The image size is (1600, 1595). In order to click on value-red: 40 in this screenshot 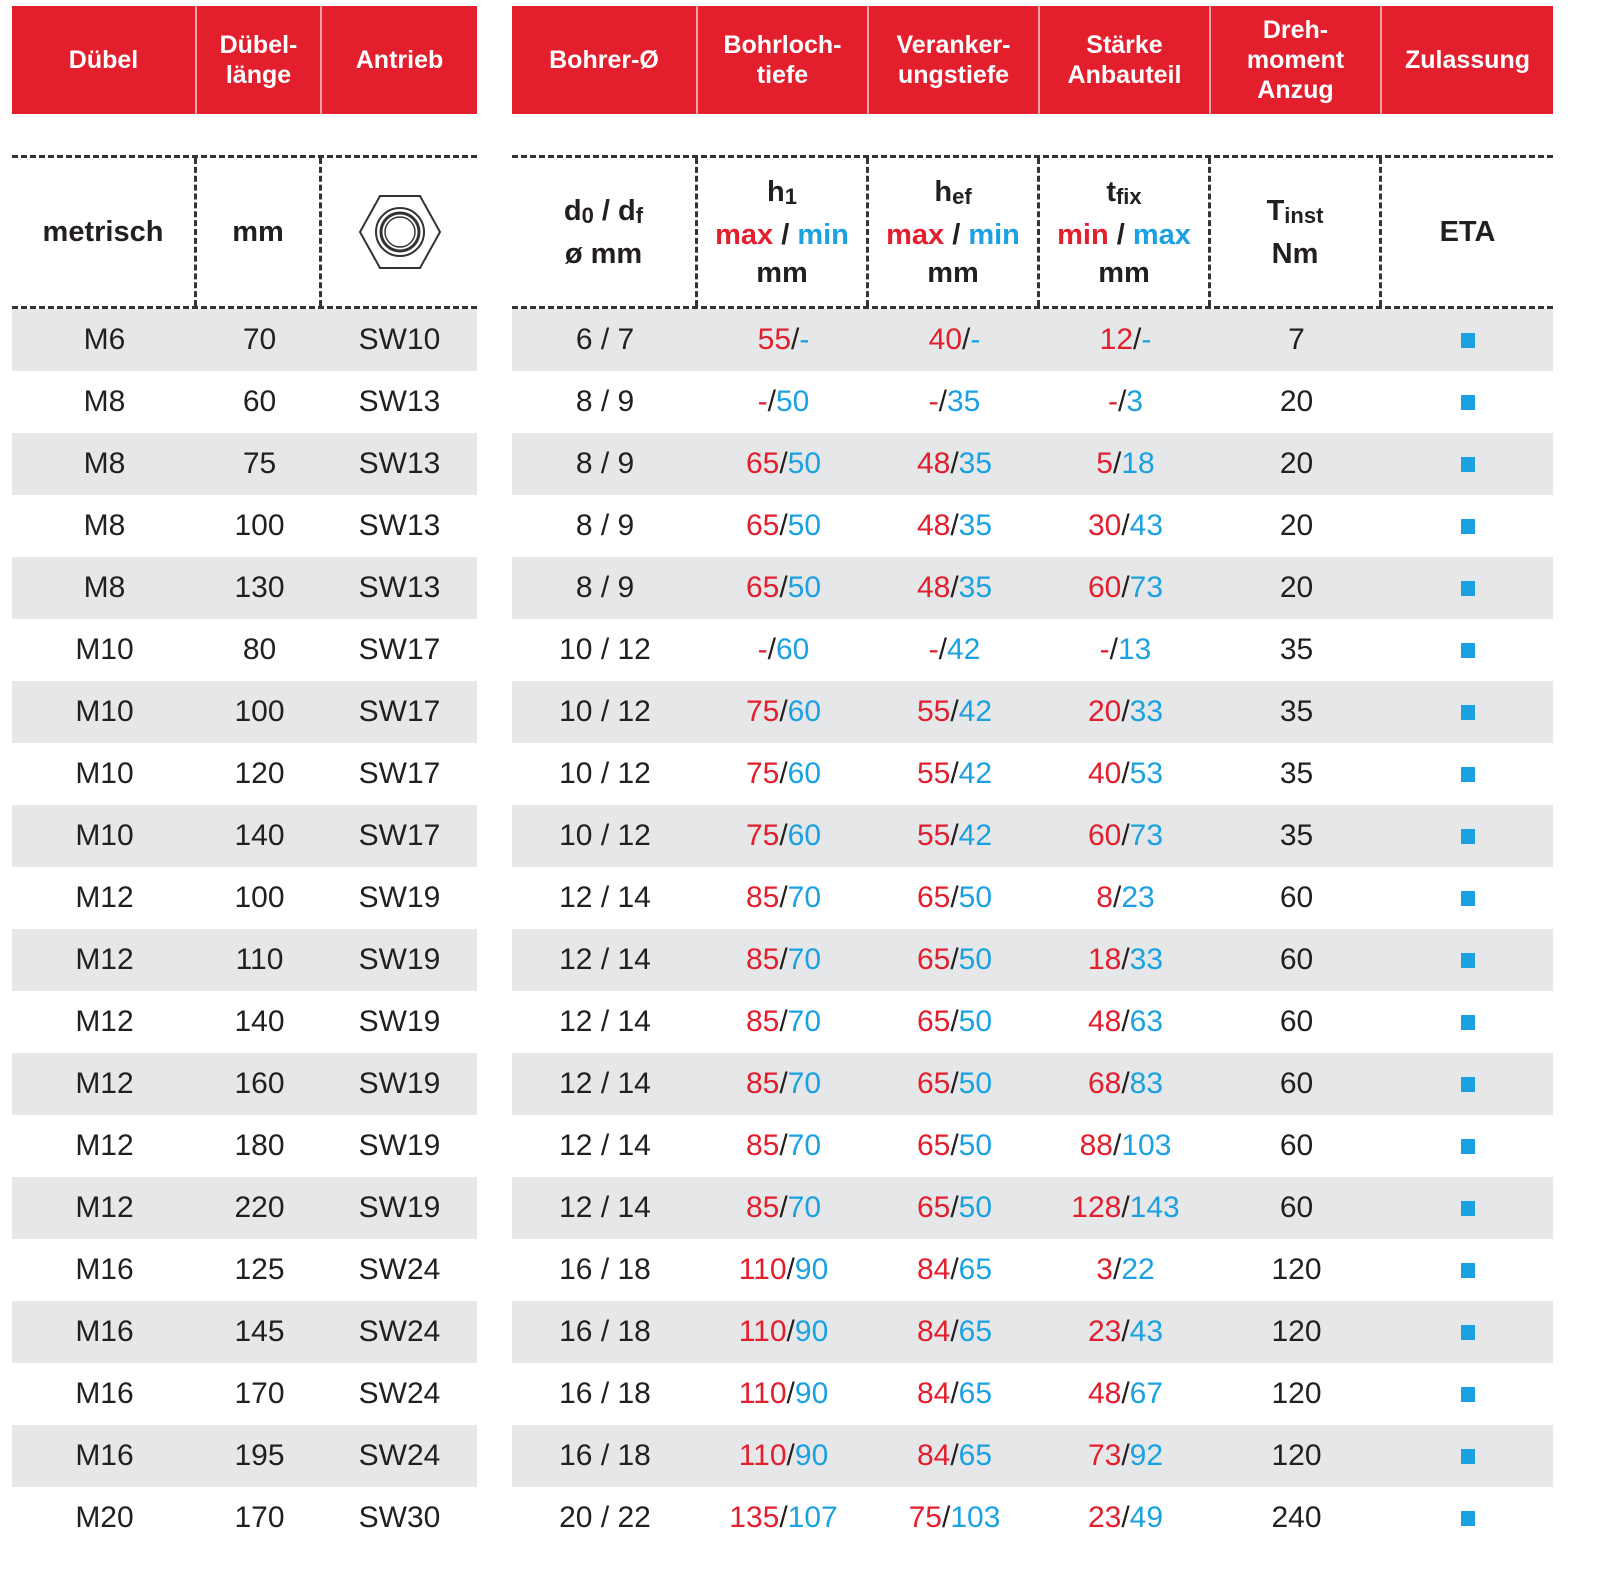, I will do `click(945, 339)`.